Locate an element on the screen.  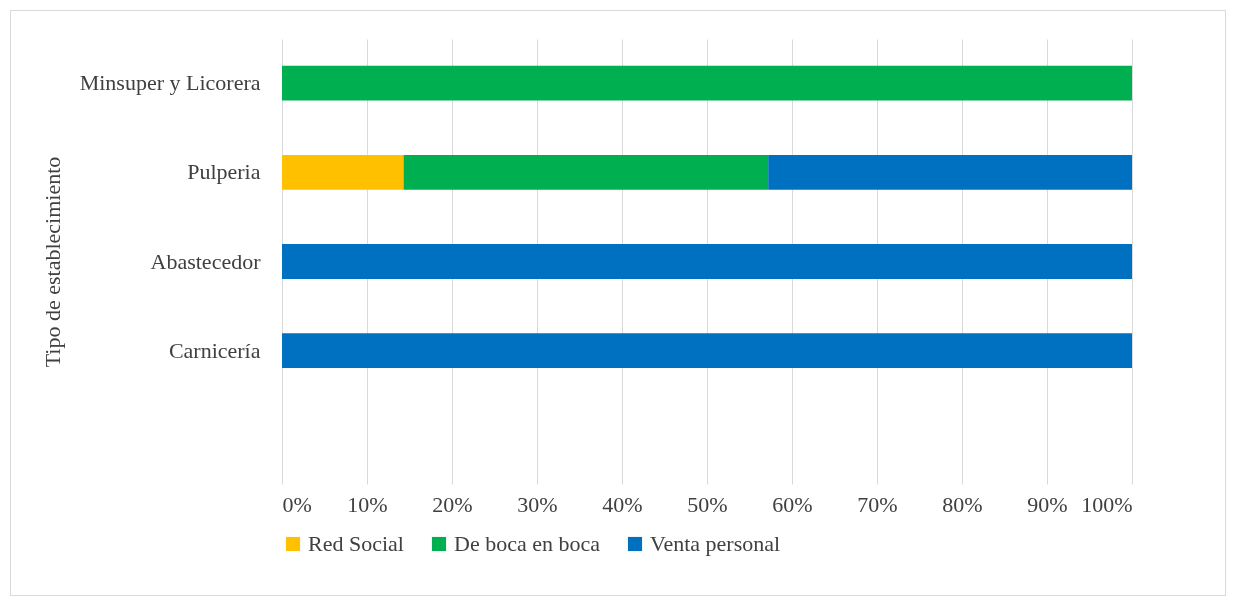
y-axis-title: Tipo de establecimiento is located at coordinates (52, 262).